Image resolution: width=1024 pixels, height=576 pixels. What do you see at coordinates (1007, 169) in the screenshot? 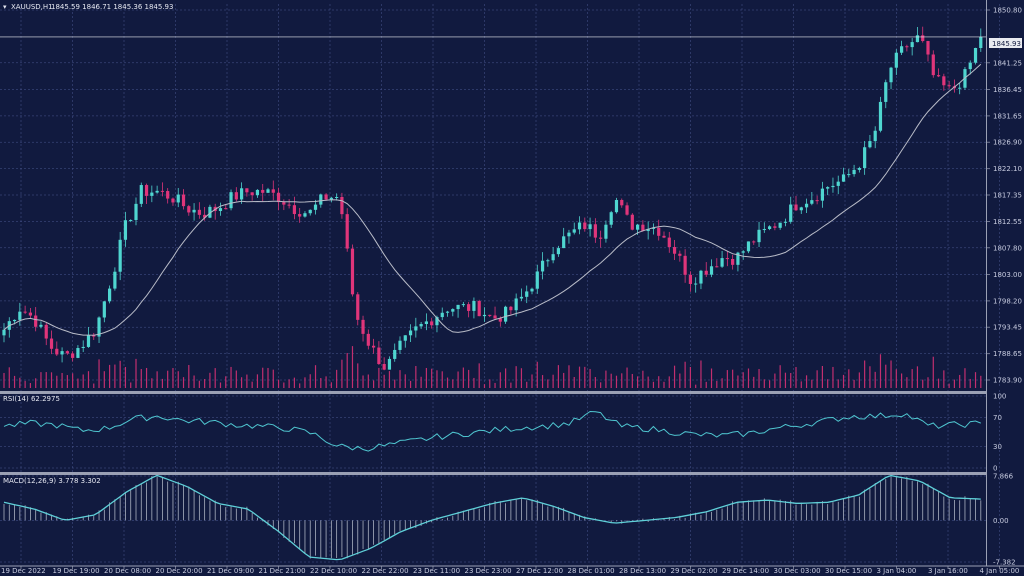
I see `price-tick-label: 1822.10` at bounding box center [1007, 169].